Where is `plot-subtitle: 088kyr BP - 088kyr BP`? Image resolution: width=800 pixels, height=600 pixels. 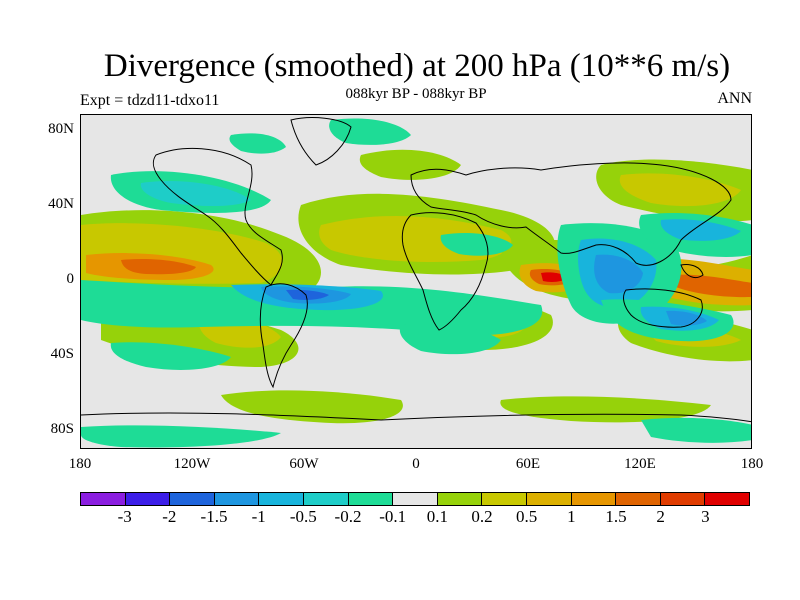
plot-subtitle: 088kyr BP - 088kyr BP is located at coordinates (416, 94).